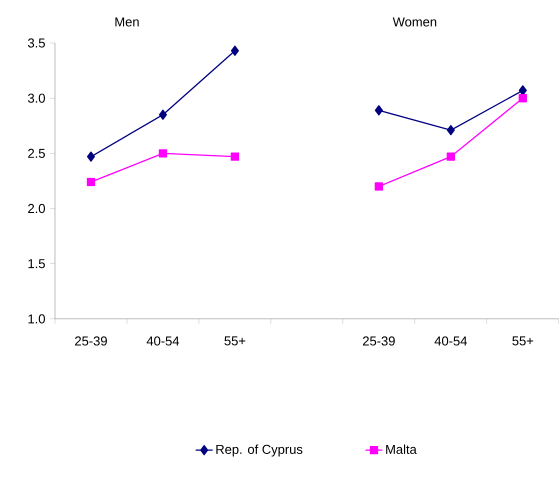 This screenshot has height=481, width=559. I want to click on legend-label: Malta, so click(401, 449).